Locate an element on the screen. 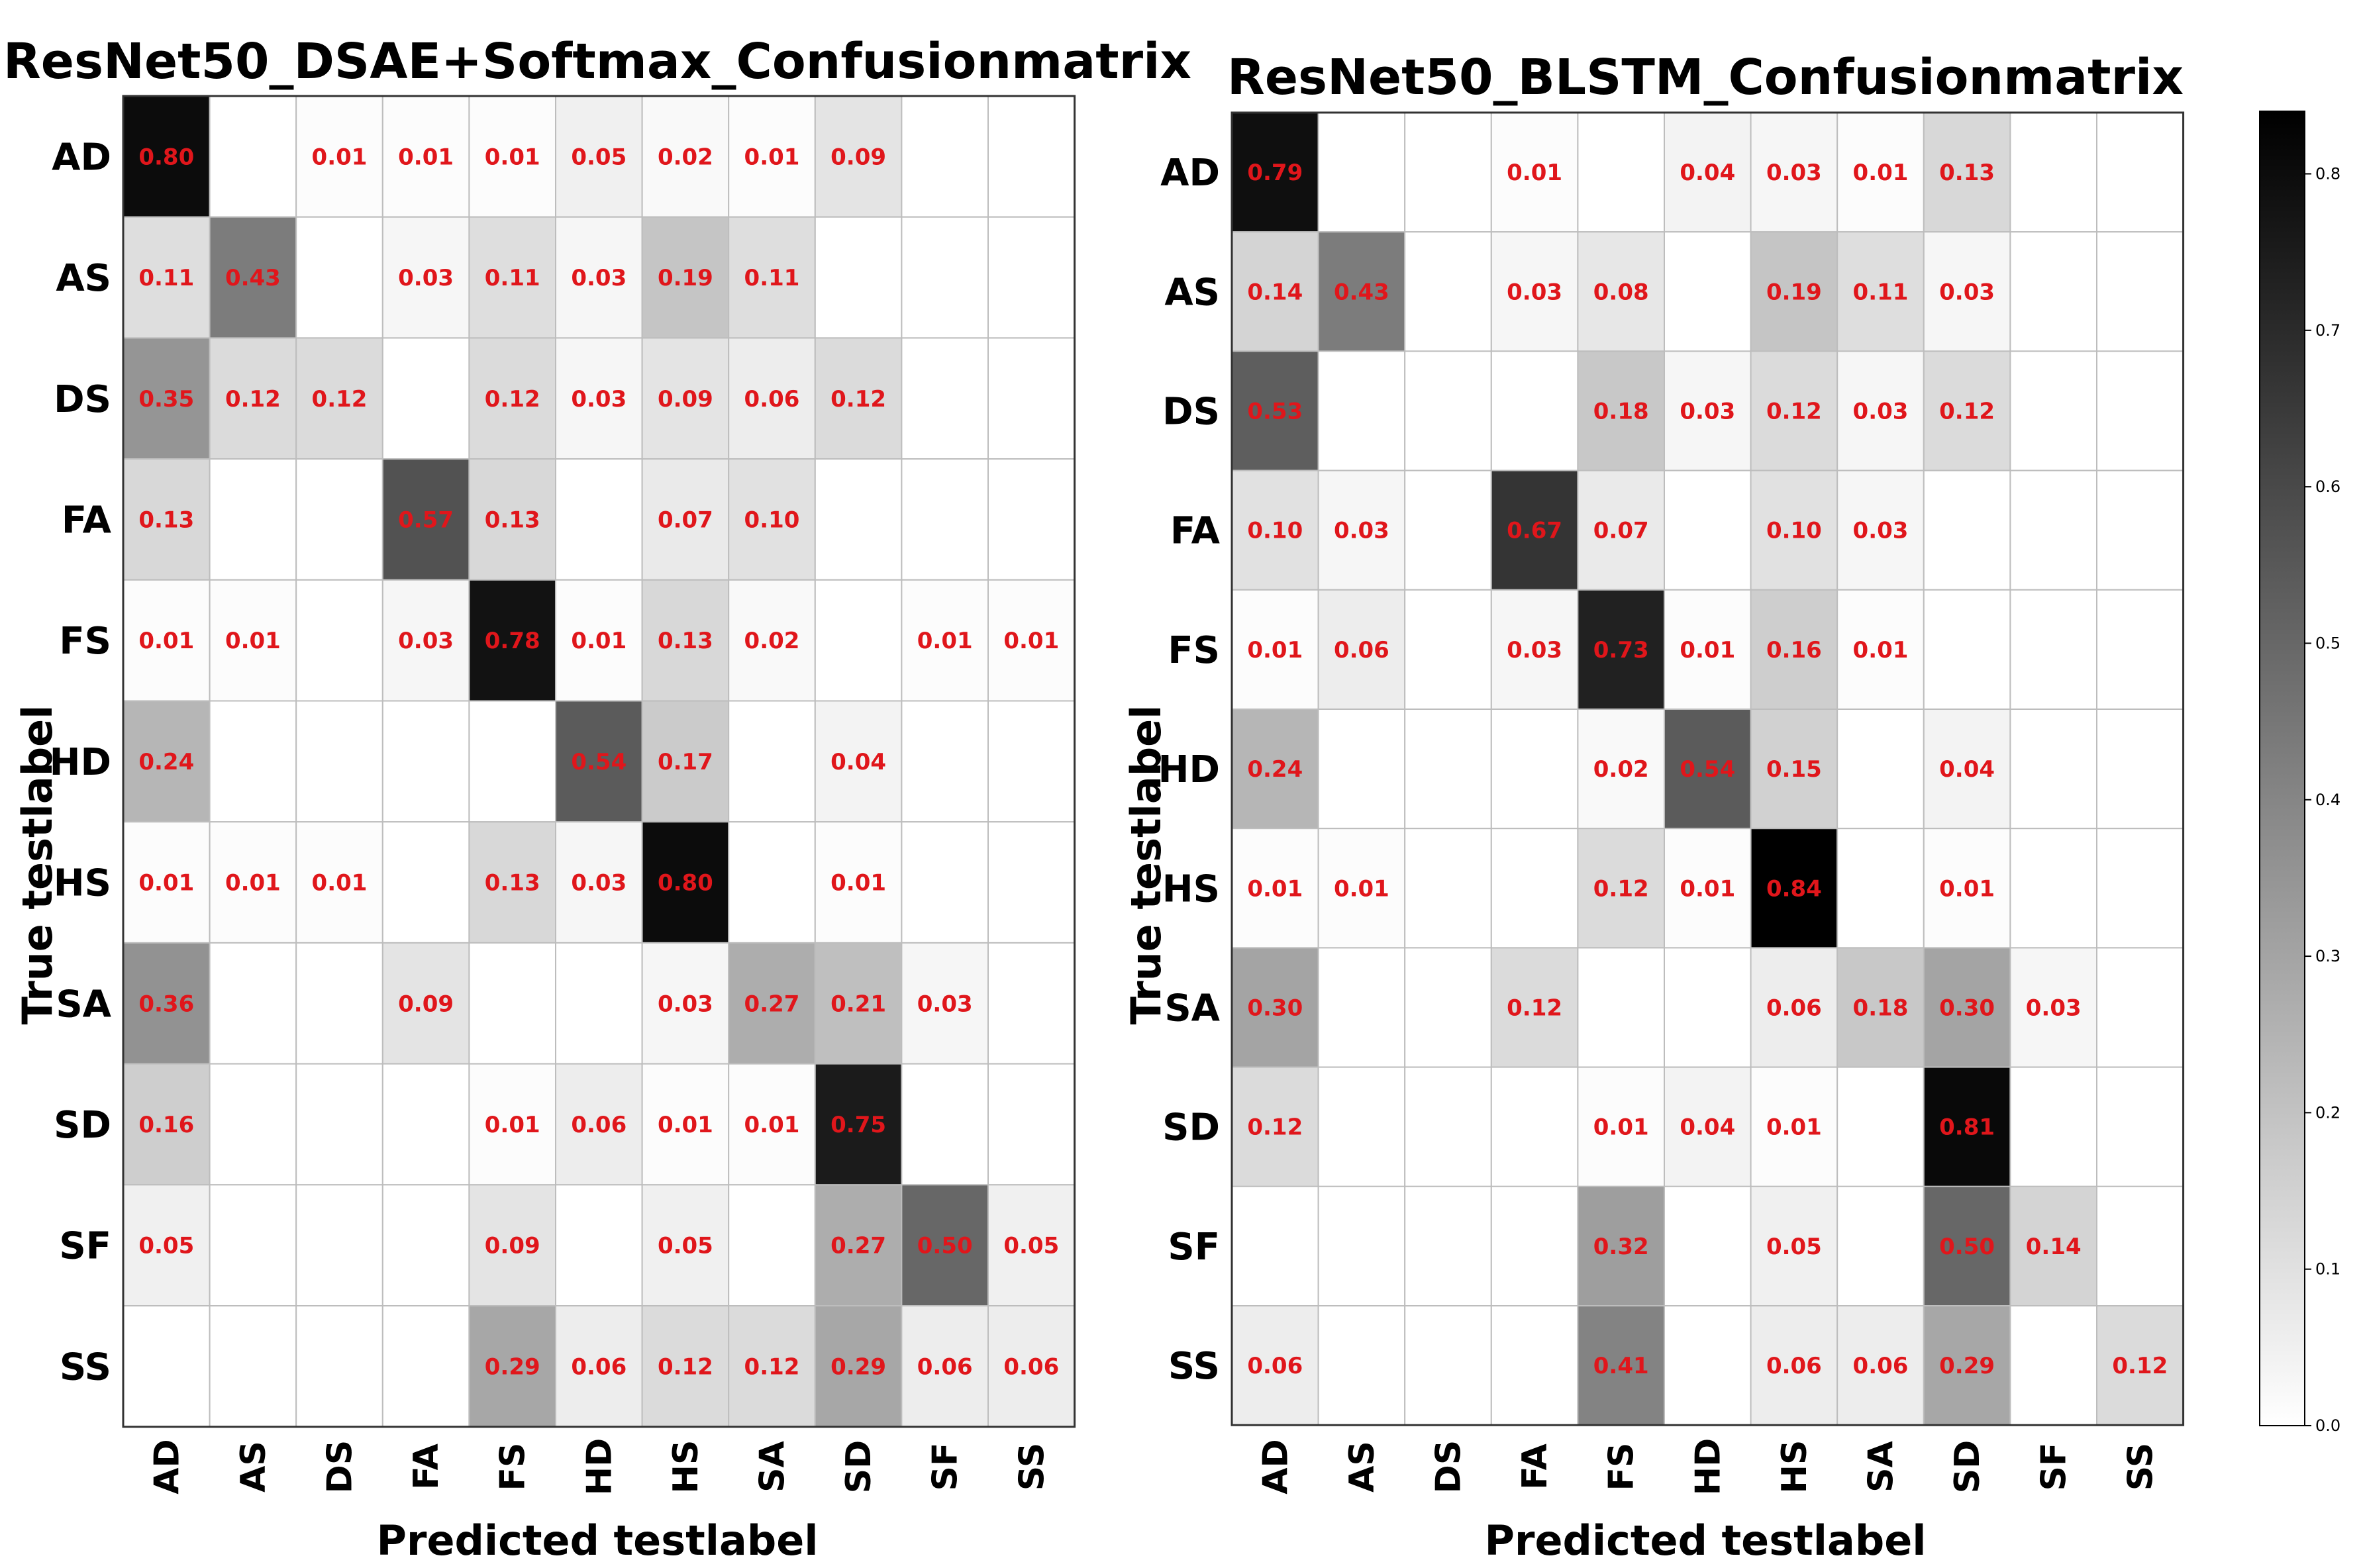 The image size is (2363, 1568). cell-value-DS-AD: 0.35 is located at coordinates (166, 399).